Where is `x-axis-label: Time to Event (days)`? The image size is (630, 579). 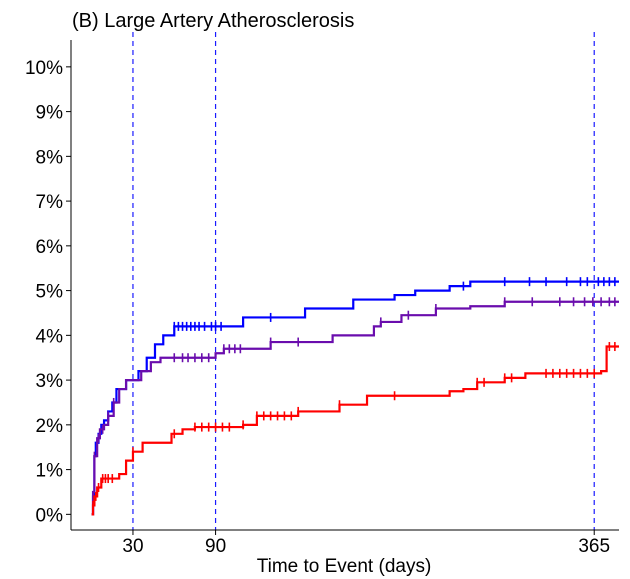 x-axis-label: Time to Event (days) is located at coordinates (344, 566).